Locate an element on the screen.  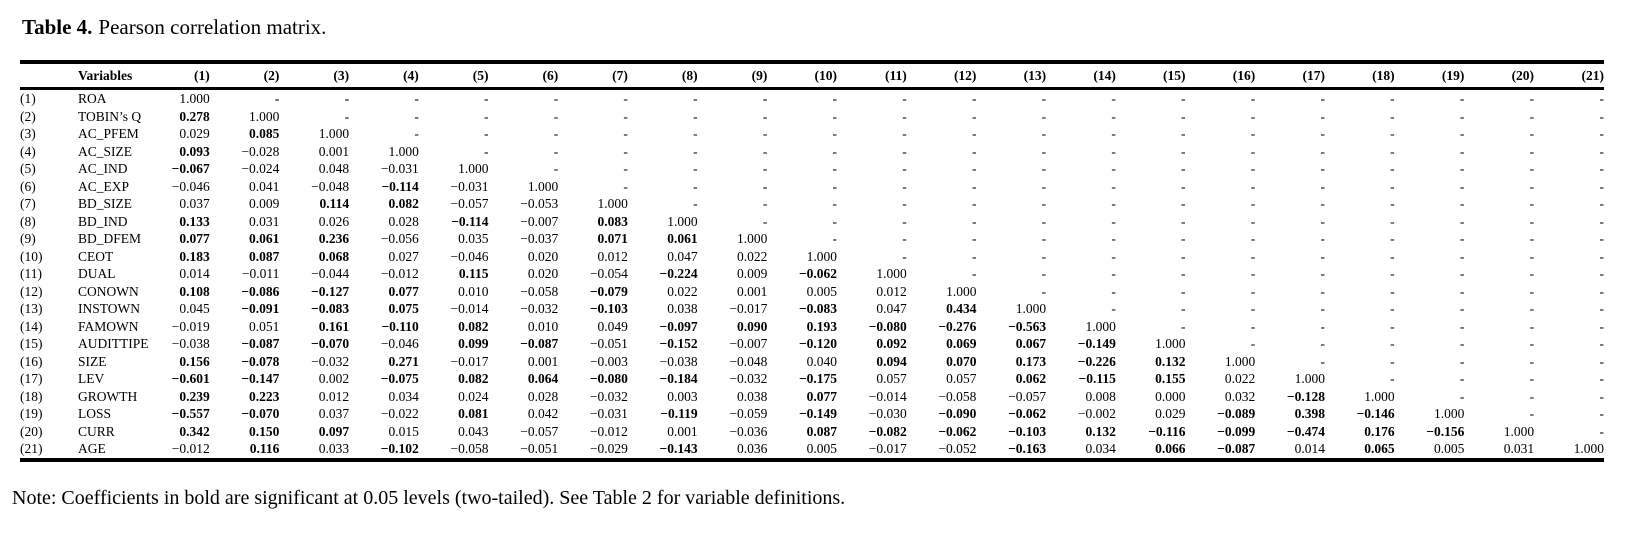
column-header: (1) is located at coordinates (175, 76).